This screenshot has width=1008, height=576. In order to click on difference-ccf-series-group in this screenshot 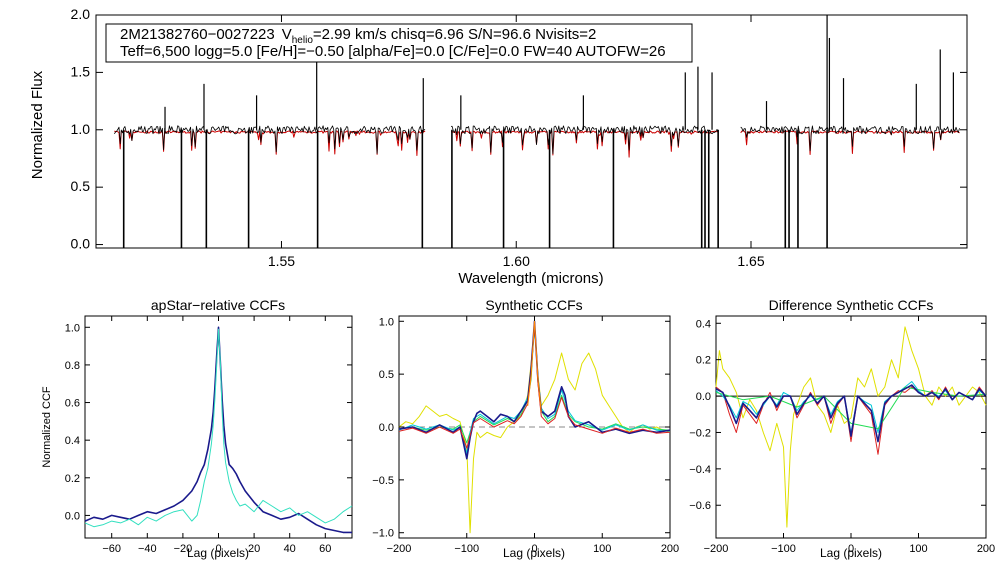, I will do `click(851, 427)`.